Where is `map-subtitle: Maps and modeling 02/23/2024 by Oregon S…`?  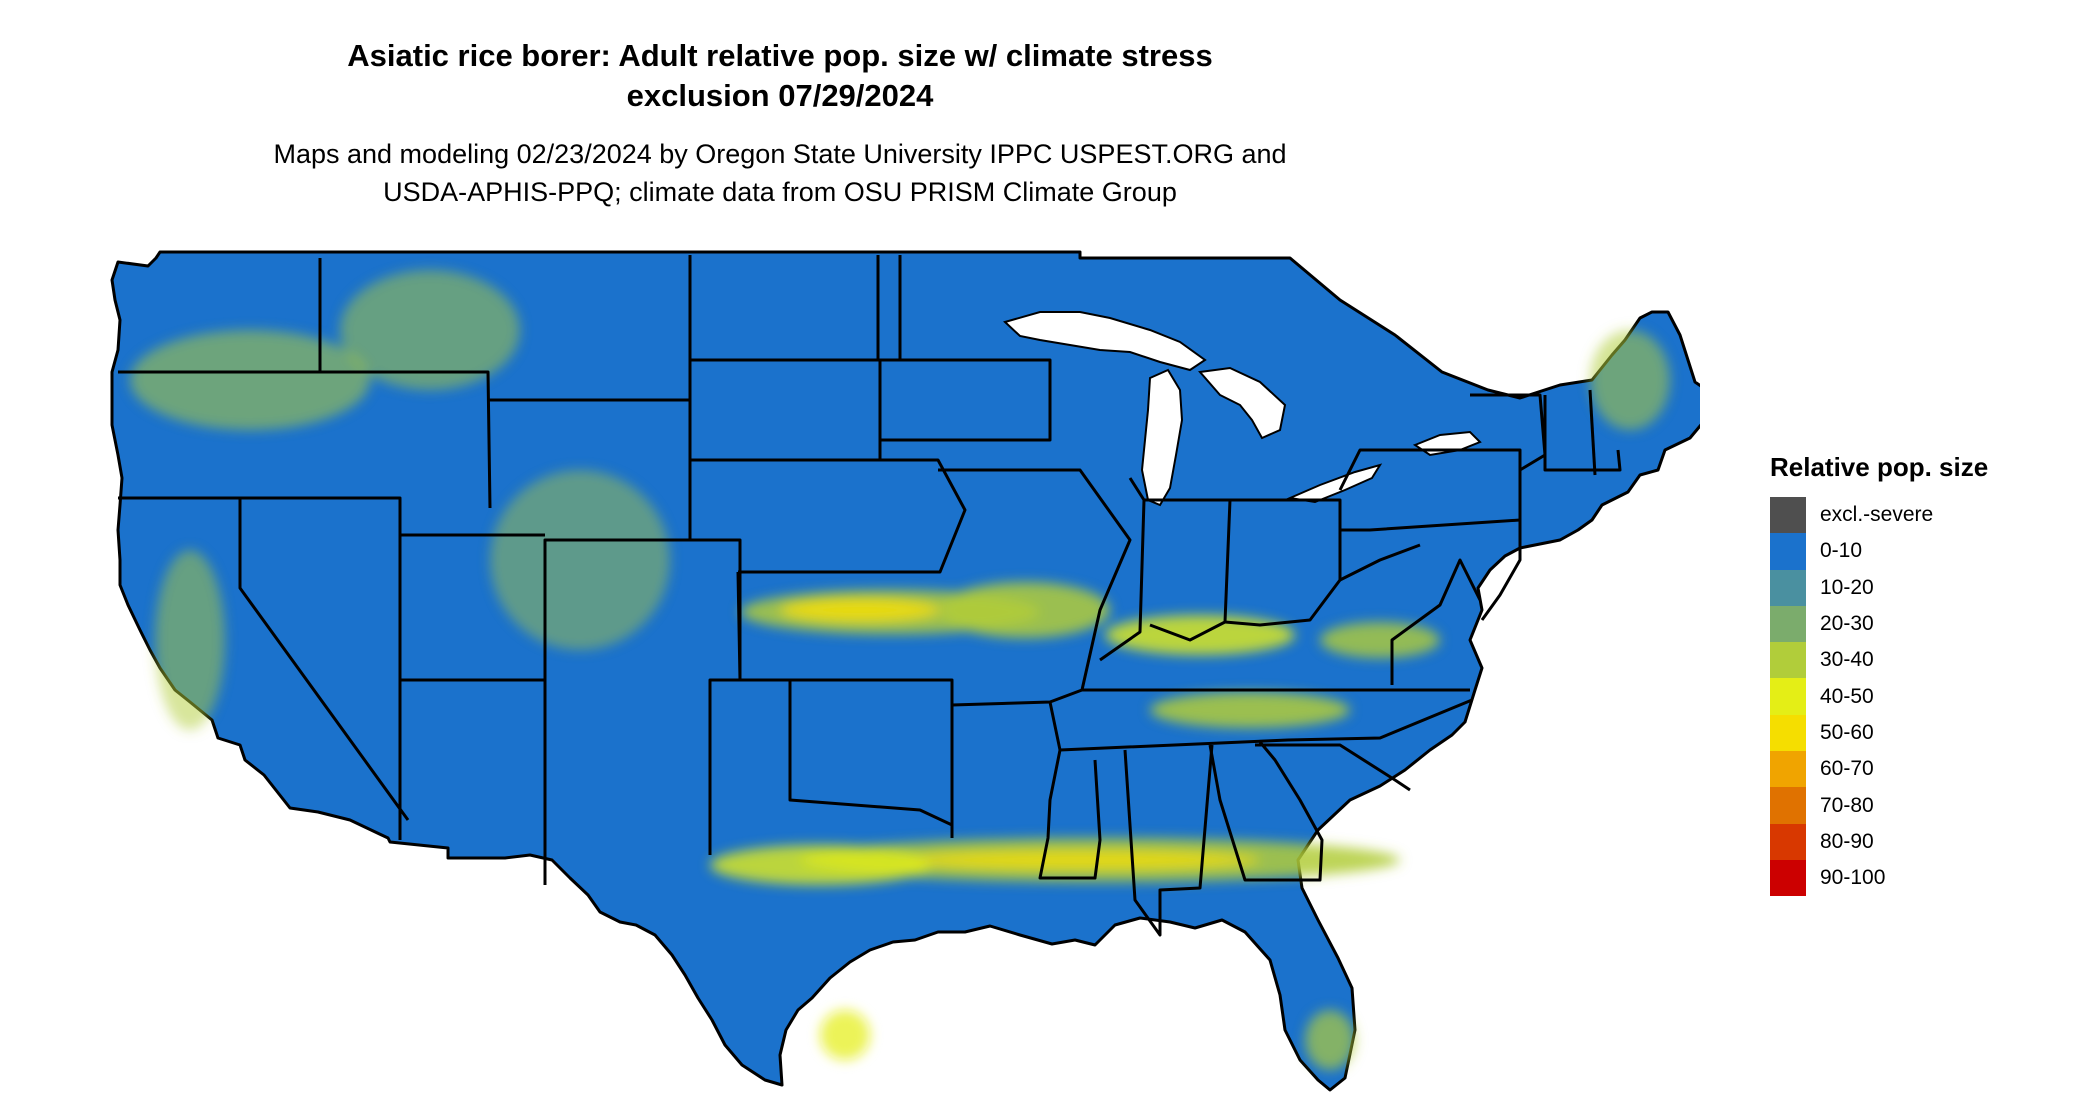
map-subtitle: Maps and modeling 02/23/2024 by Oregon S… is located at coordinates (780, 173).